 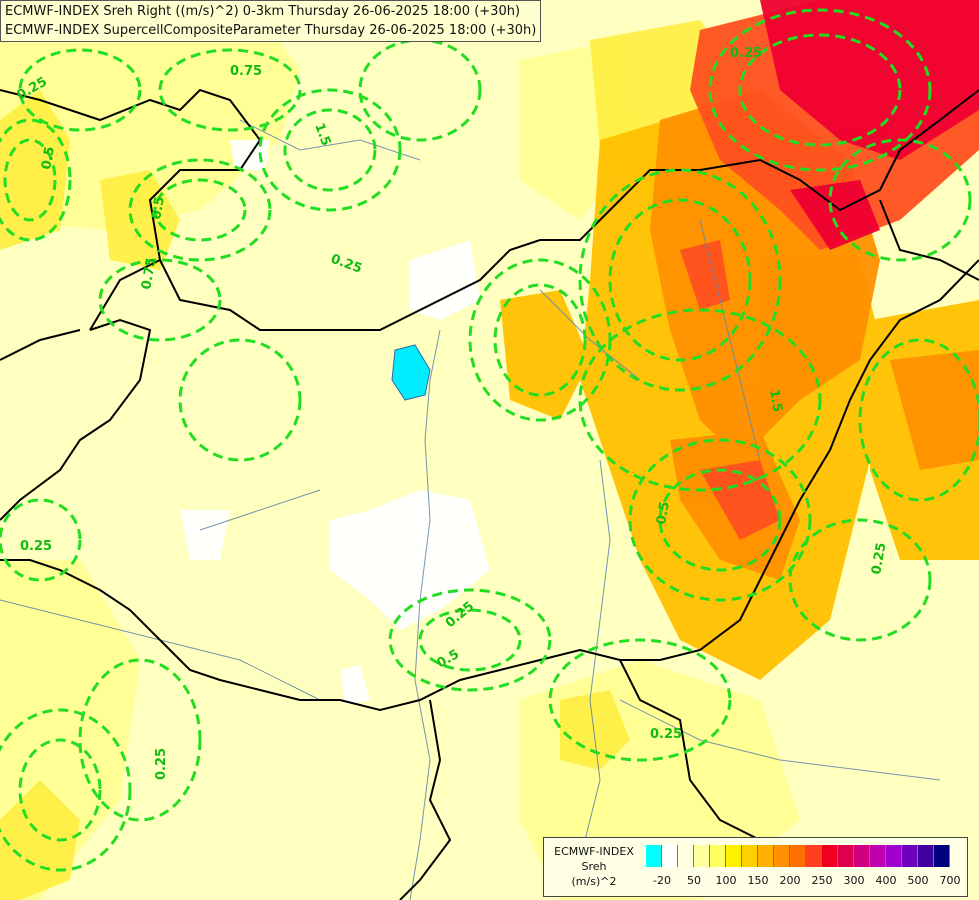 What do you see at coordinates (869, 125) in the screenshot?
I see `shading-crimson` at bounding box center [869, 125].